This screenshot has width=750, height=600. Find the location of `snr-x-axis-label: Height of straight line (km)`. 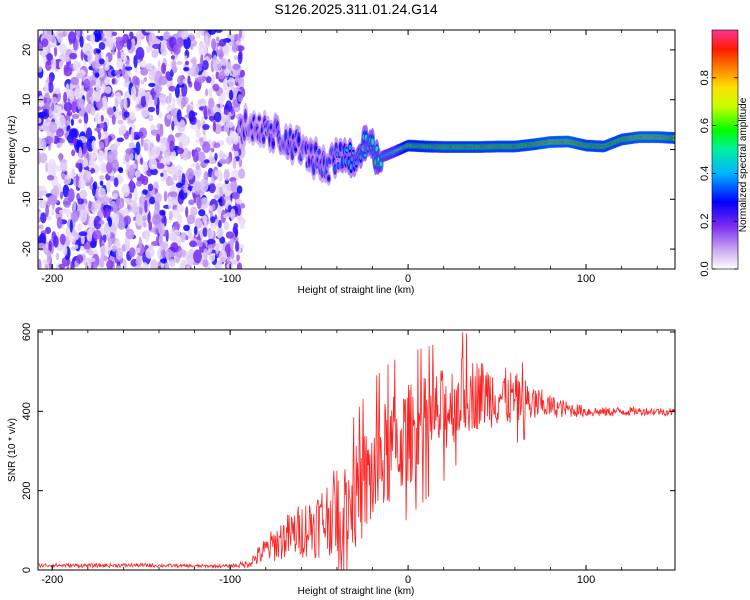

snr-x-axis-label: Height of straight line (km) is located at coordinates (356, 591).